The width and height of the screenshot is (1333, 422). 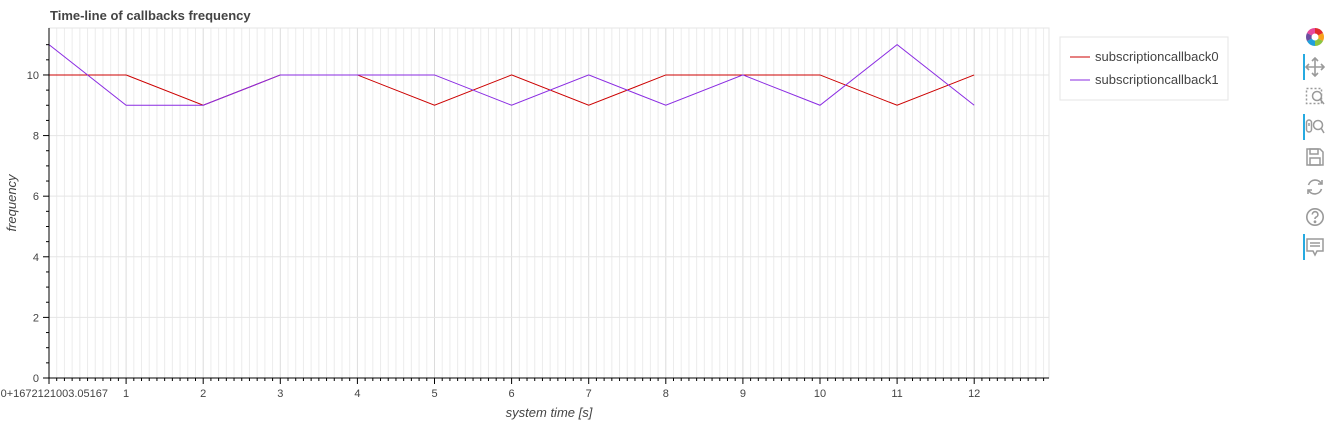 I want to click on x-tick-label: 4, so click(x=357, y=394).